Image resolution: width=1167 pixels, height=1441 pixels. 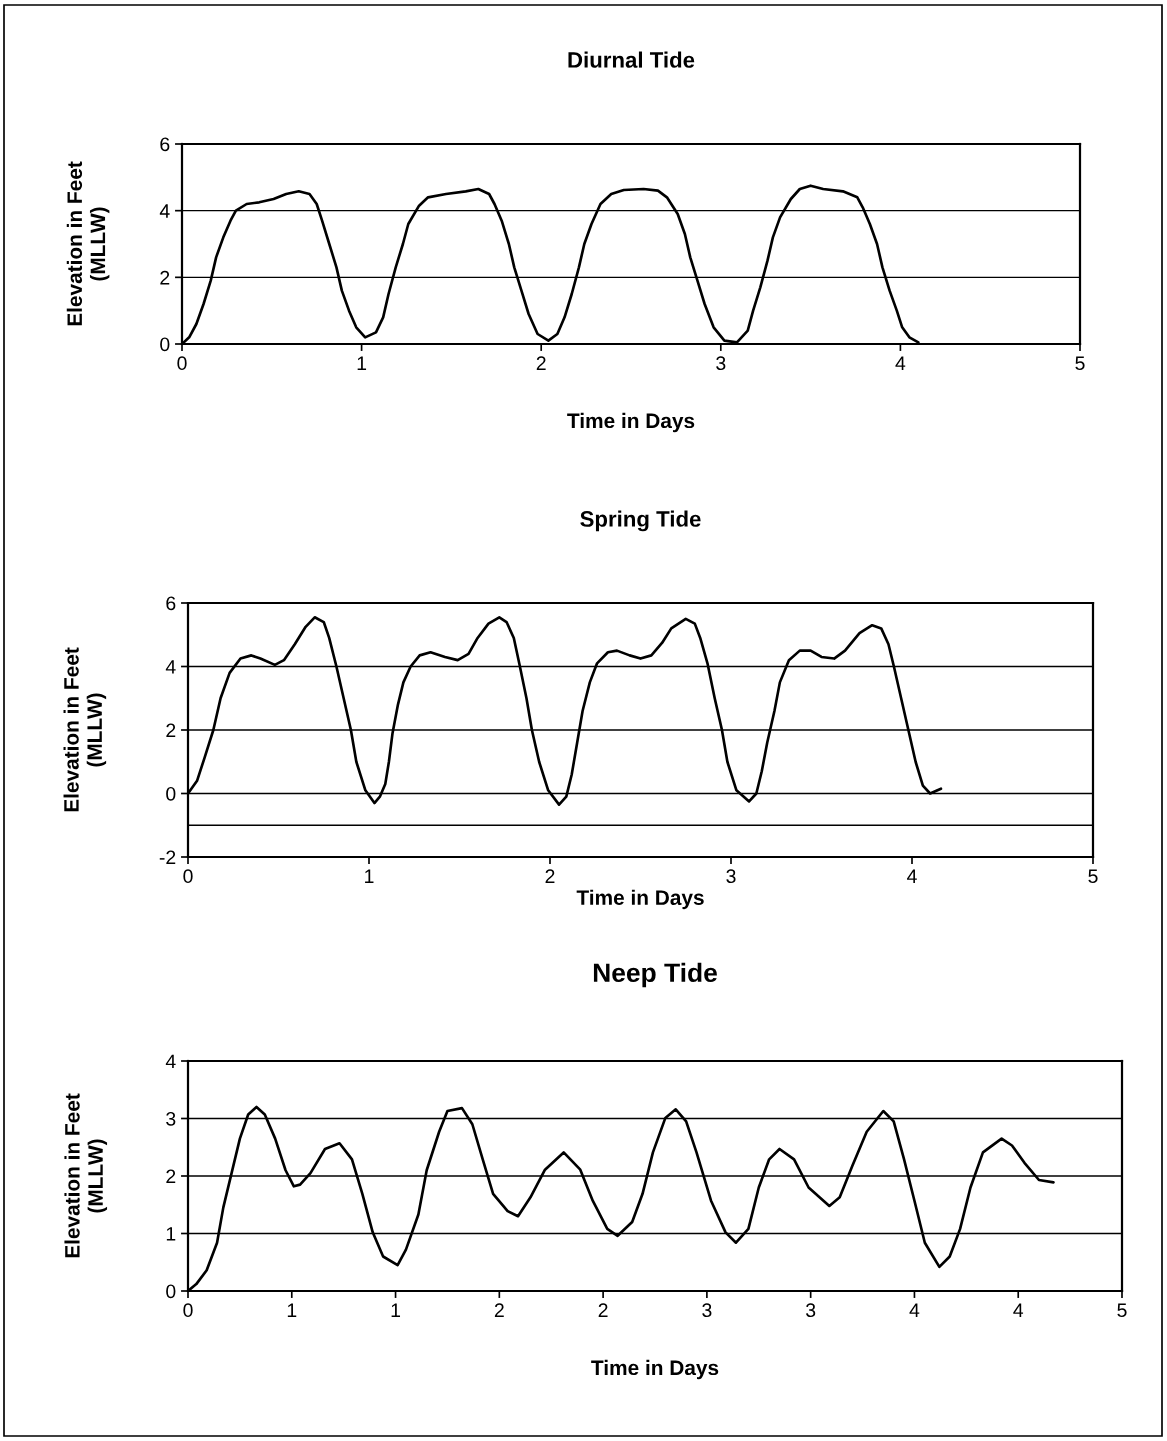 What do you see at coordinates (655, 975) in the screenshot?
I see `chart-title: Neep Tide` at bounding box center [655, 975].